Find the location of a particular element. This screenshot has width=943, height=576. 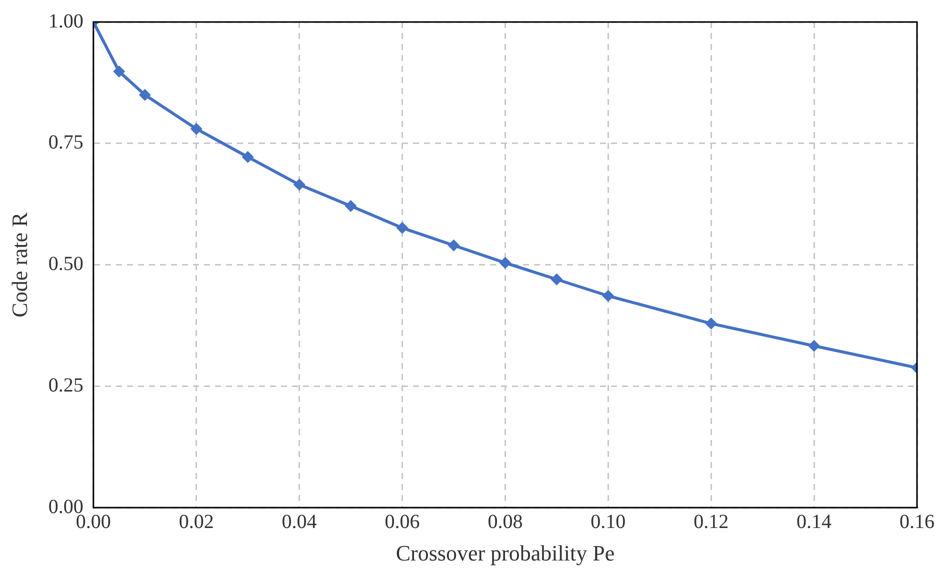

y-tick-label: 0.25 is located at coordinates (66, 385).